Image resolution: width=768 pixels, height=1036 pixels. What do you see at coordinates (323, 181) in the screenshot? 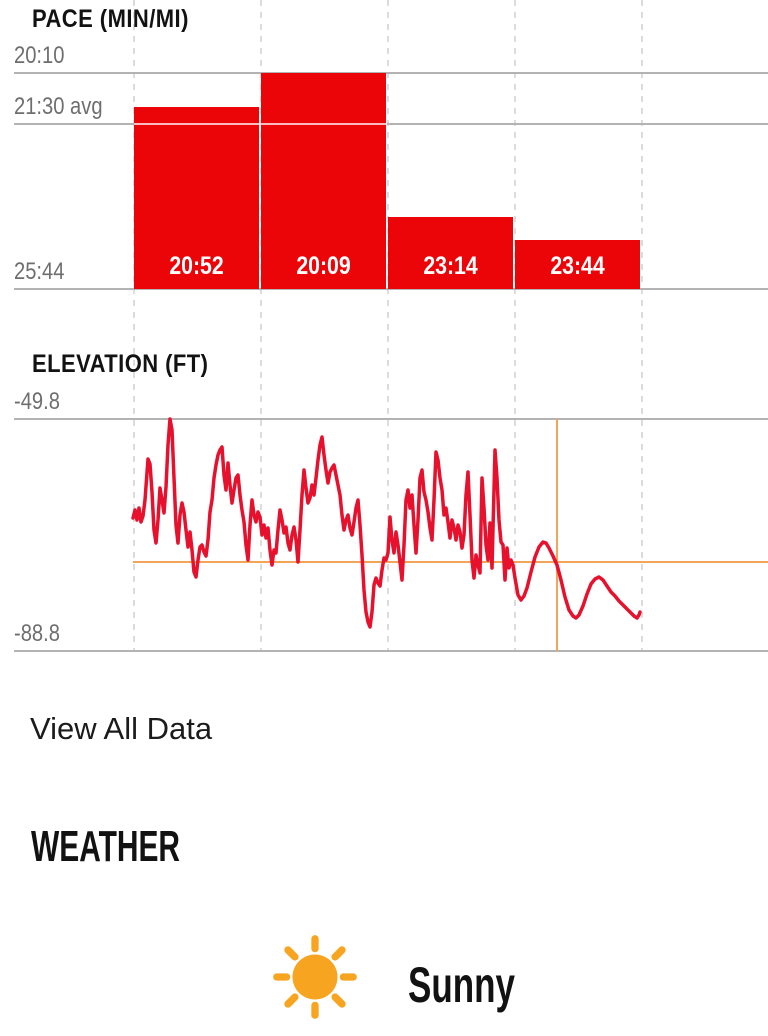
I see `pace-bar: 20:09` at bounding box center [323, 181].